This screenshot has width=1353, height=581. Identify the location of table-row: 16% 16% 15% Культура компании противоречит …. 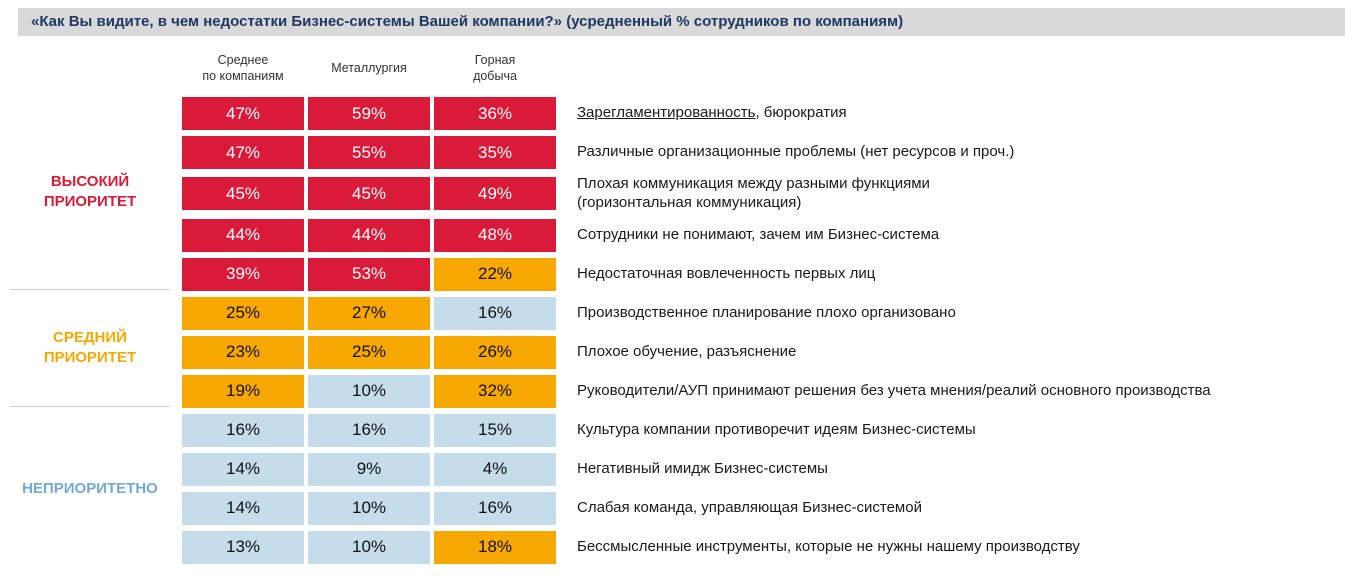
(696, 430).